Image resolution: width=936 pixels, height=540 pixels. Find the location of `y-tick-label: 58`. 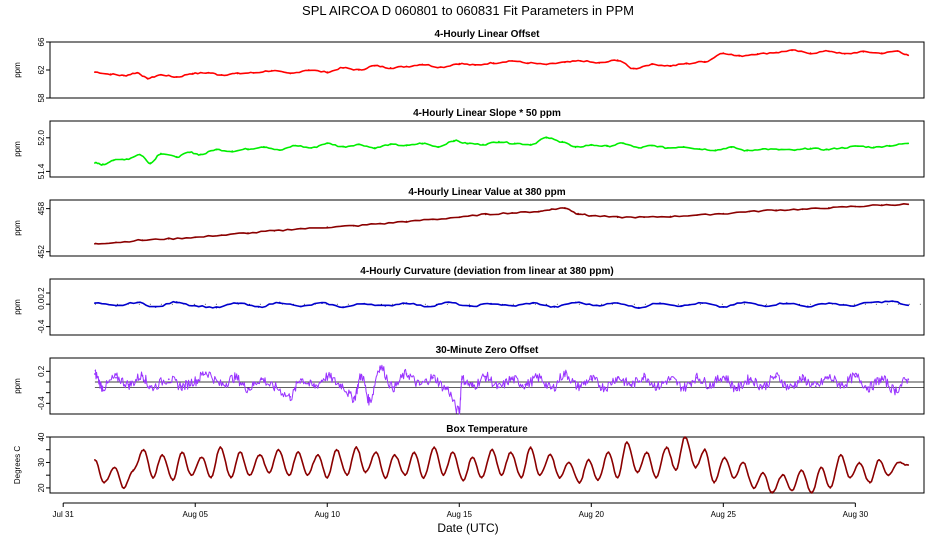

y-tick-label: 58 is located at coordinates (41, 97).